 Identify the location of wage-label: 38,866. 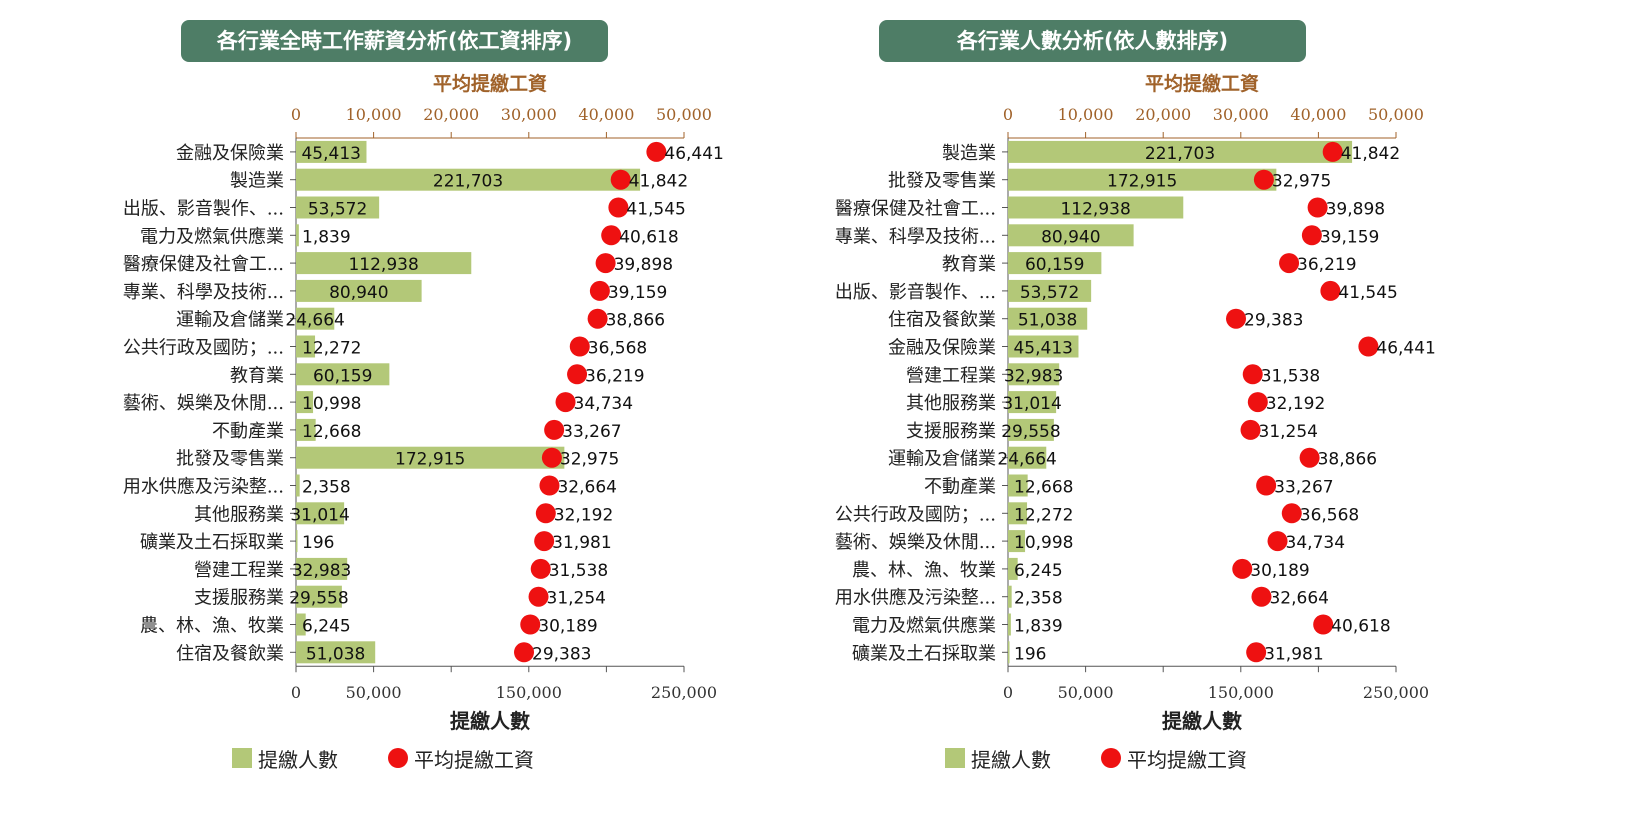
(635, 321).